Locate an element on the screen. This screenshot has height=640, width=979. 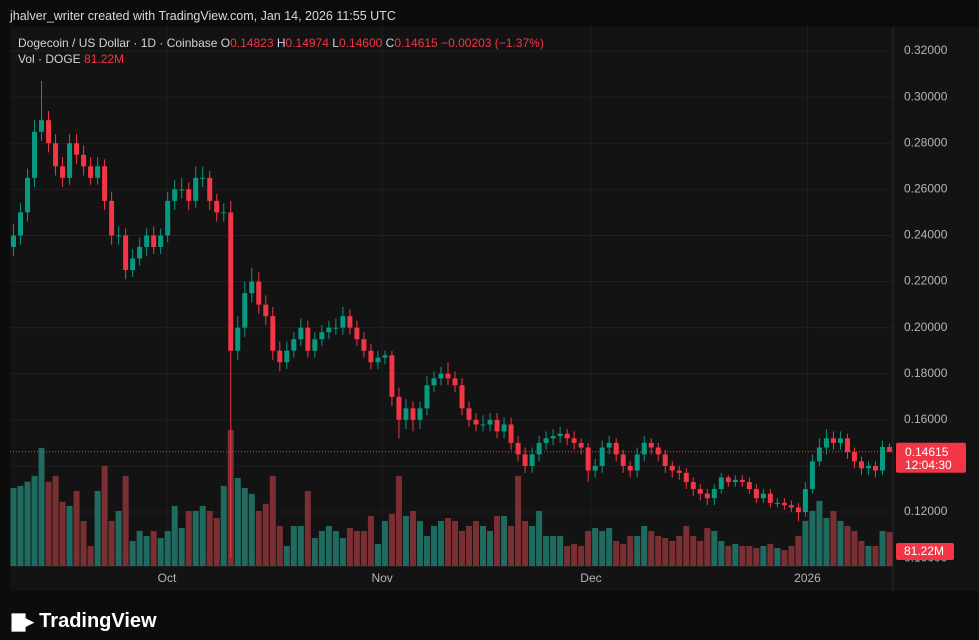
volume-last-label: 81.22M is located at coordinates (924, 551).